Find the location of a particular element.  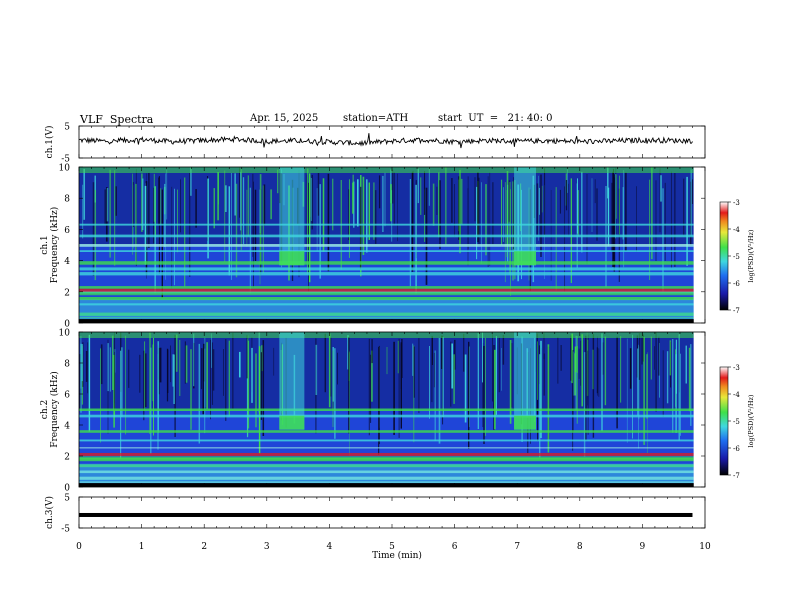

x-tick-label: 1 is located at coordinates (142, 547).